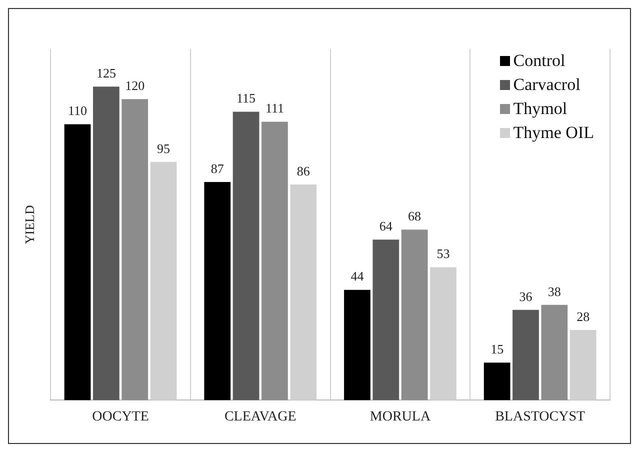 Image resolution: width=639 pixels, height=452 pixels. I want to click on data-label: 111, so click(274, 108).